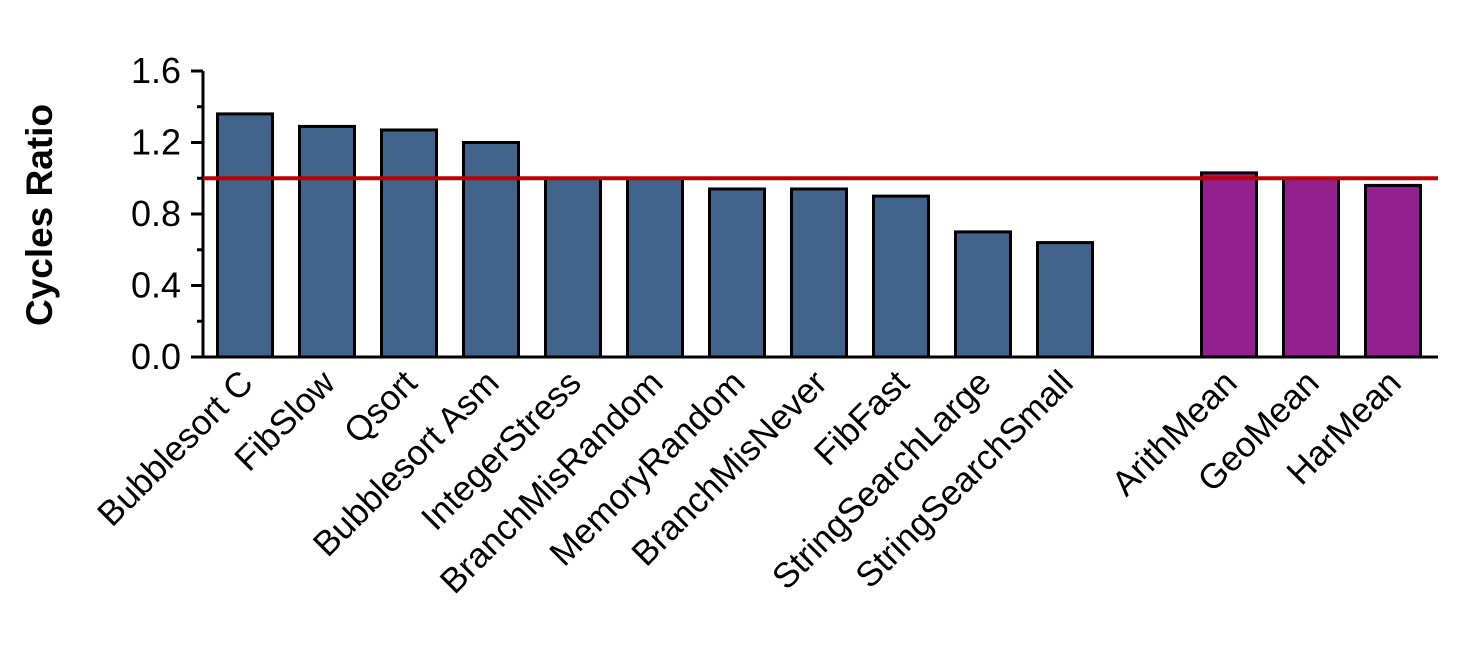 This screenshot has height=665, width=1462. I want to click on y-tick-label: 0.4, so click(156, 285).